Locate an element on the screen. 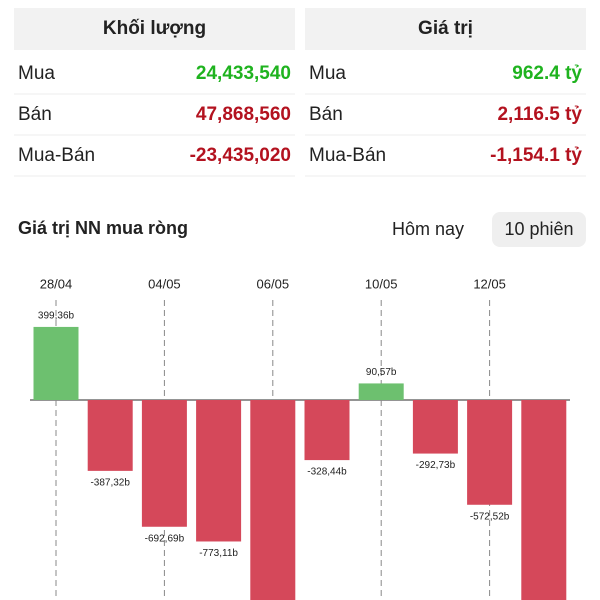  x-tick-label: 04/05 is located at coordinates (164, 283).